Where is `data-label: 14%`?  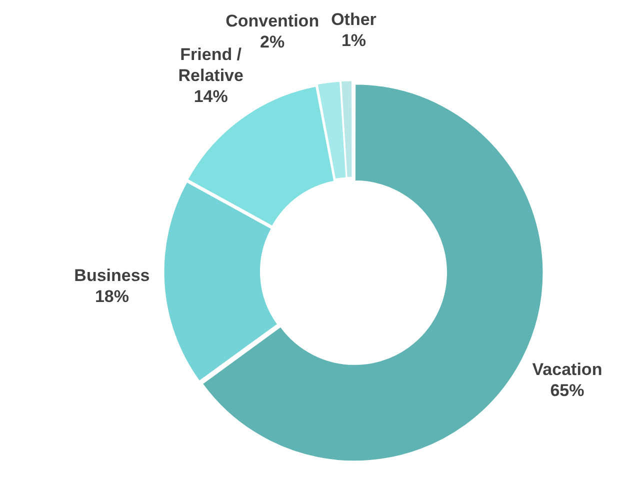
data-label: 14% is located at coordinates (211, 96).